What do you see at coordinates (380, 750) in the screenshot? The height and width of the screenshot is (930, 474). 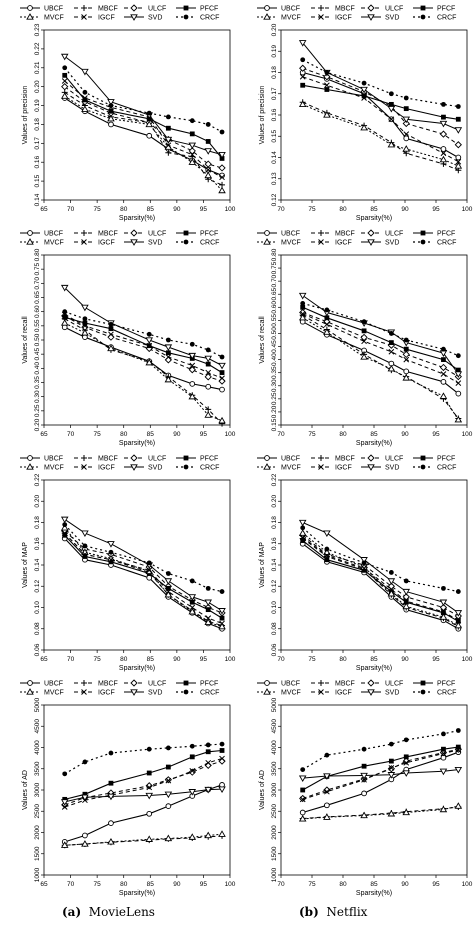 I see `series-crcf` at bounding box center [380, 750].